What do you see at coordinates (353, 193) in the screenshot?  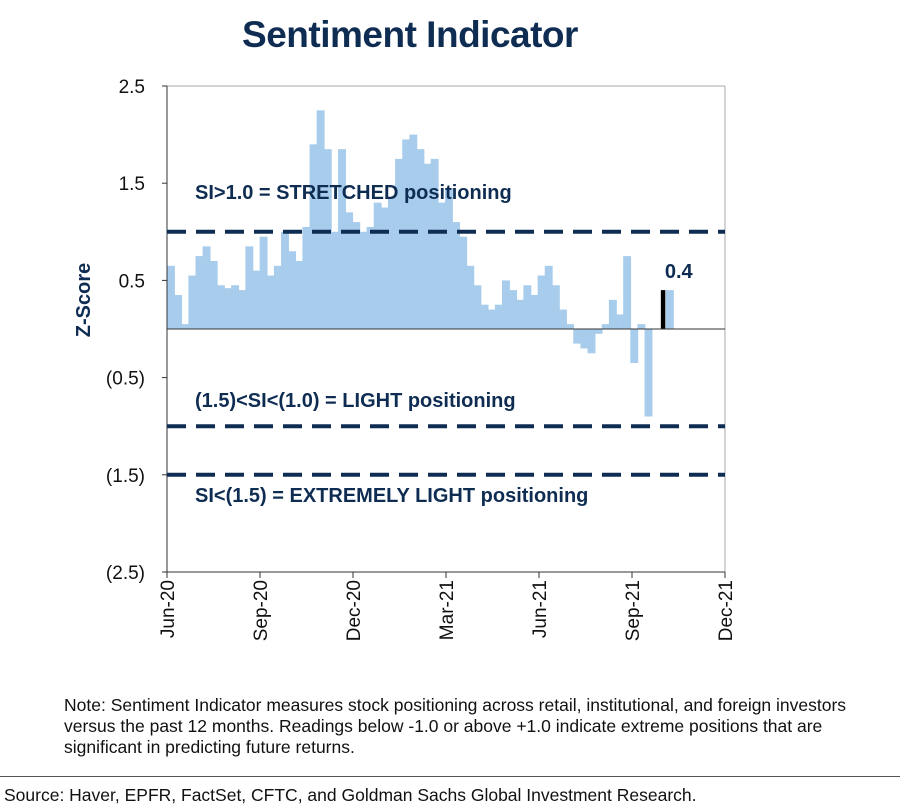 I see `threshold-label: SI>1.0 = STRETCHED positioning` at bounding box center [353, 193].